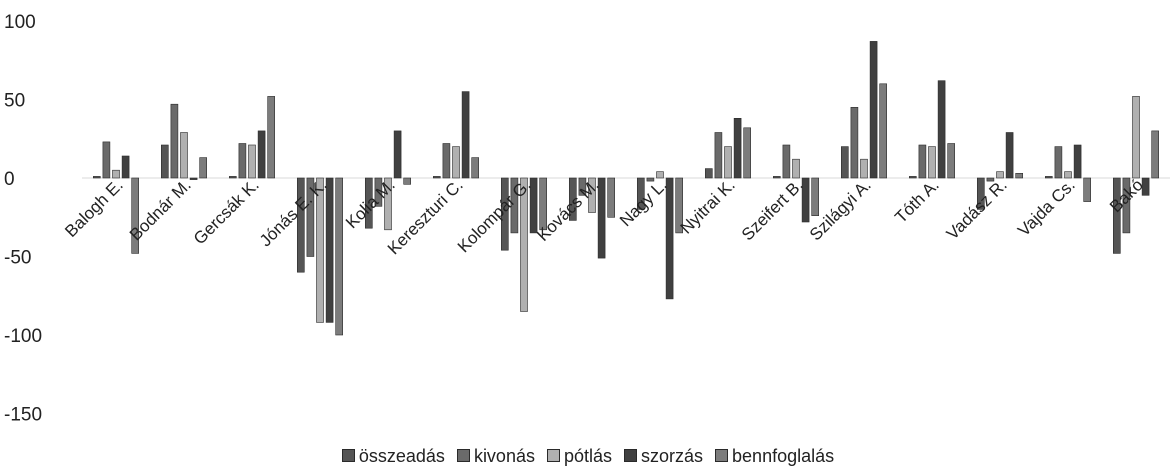 This screenshot has width=1176, height=476. What do you see at coordinates (14, 101) in the screenshot?
I see `y-tick-label: 50` at bounding box center [14, 101].